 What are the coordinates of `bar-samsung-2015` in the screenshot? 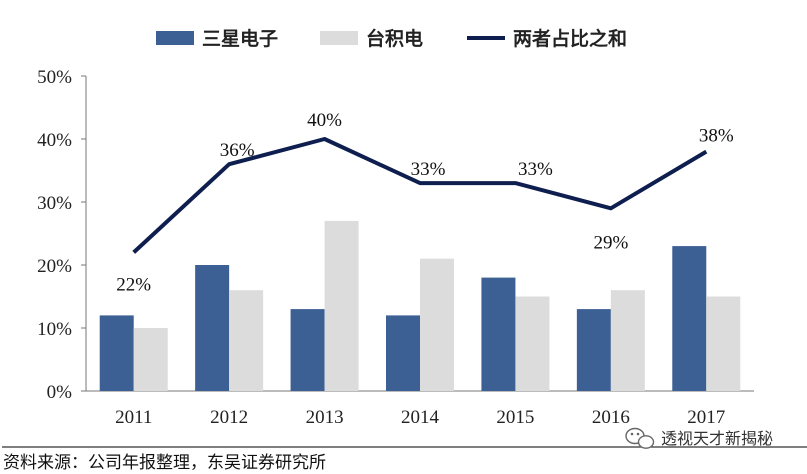 It's located at (498, 334).